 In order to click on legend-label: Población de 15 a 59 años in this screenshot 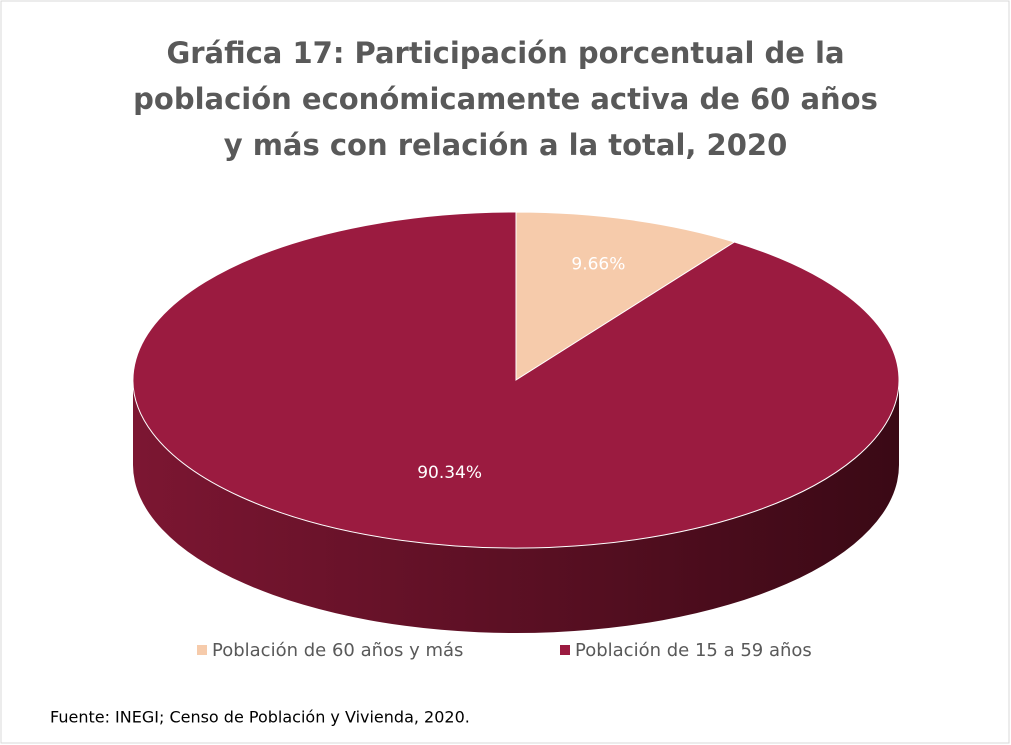, I will do `click(693, 650)`.